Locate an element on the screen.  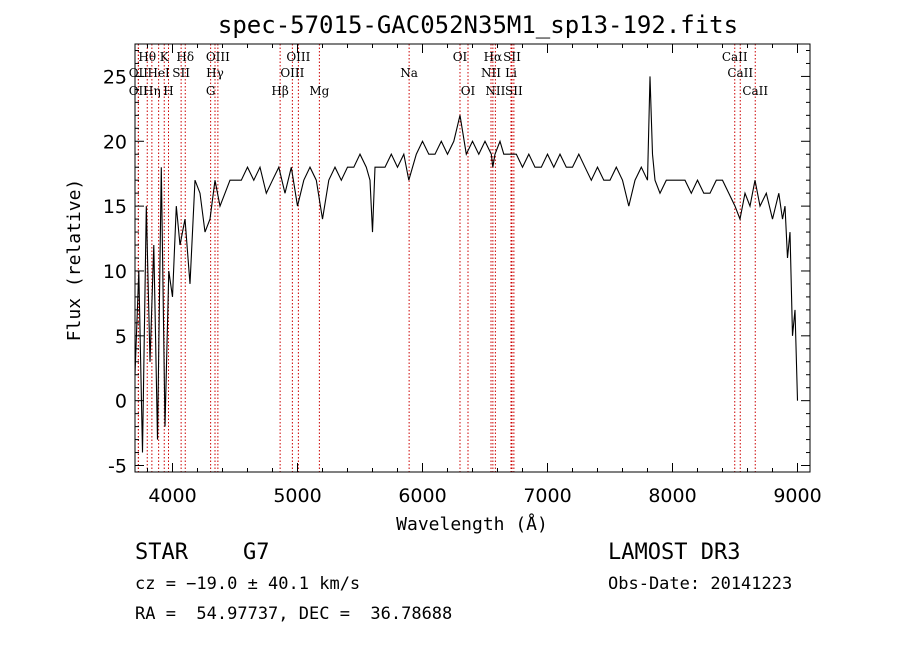
line-label: G is located at coordinates (211, 91).